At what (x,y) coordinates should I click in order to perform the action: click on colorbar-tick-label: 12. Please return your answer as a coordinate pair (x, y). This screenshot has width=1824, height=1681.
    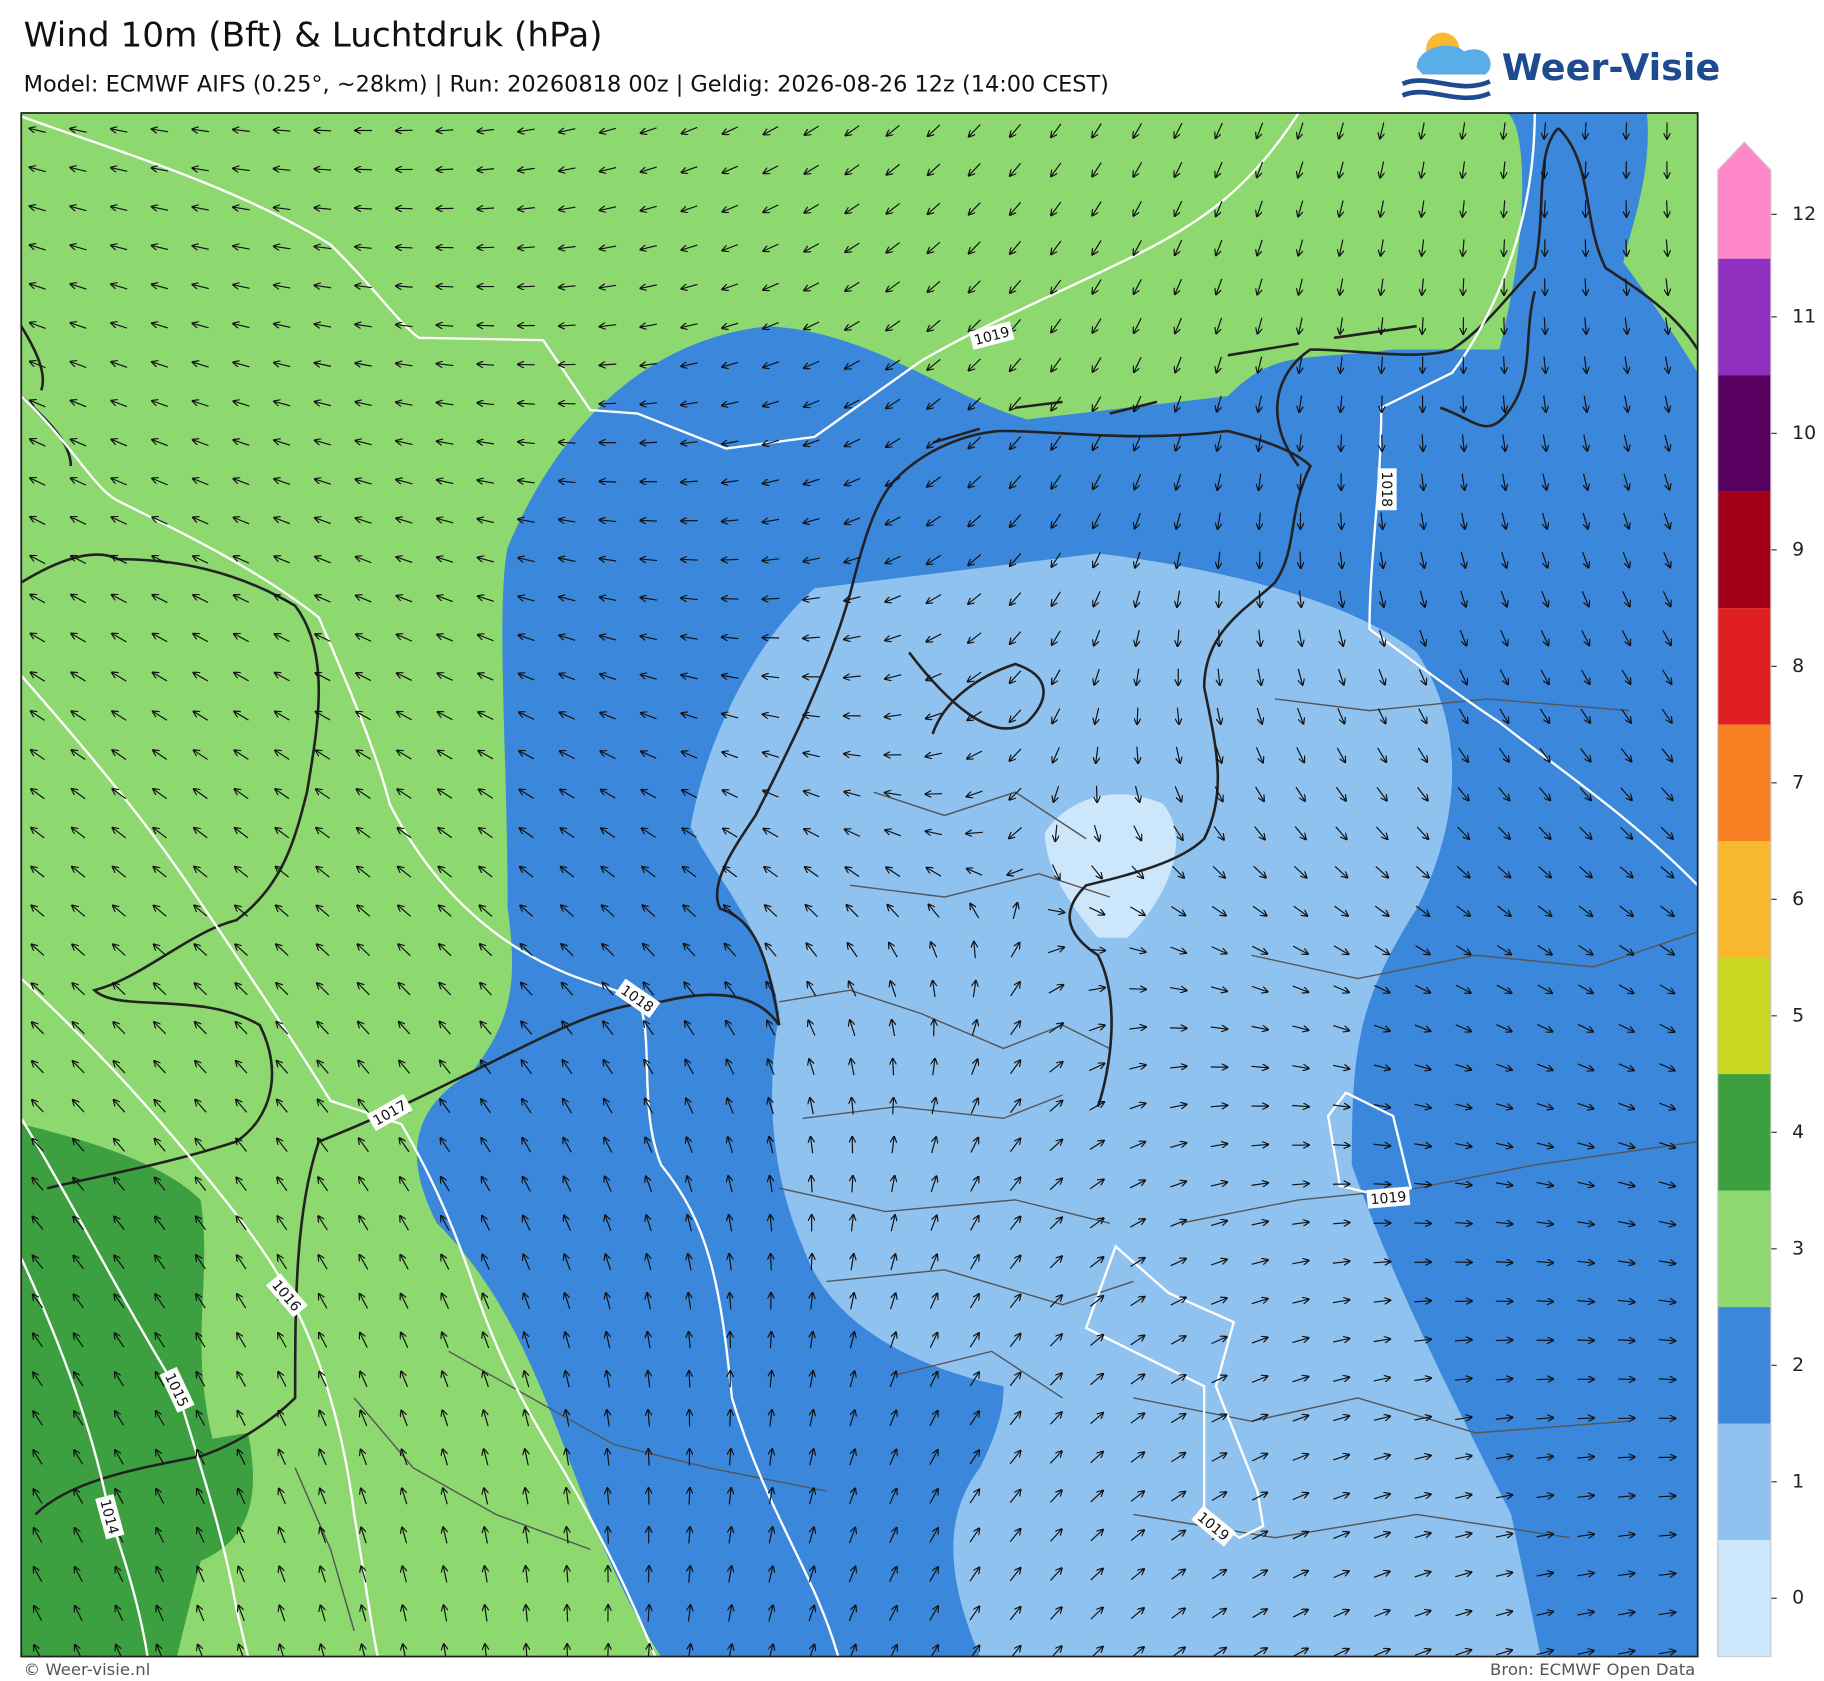
    Looking at the image, I should click on (1804, 214).